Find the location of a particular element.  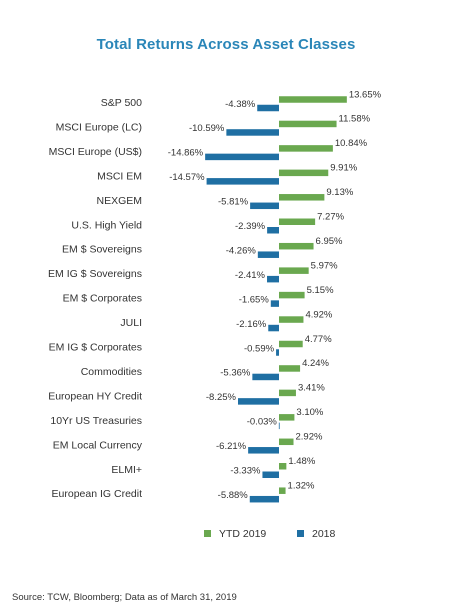

data-label-2018: -5.36% is located at coordinates (235, 373).